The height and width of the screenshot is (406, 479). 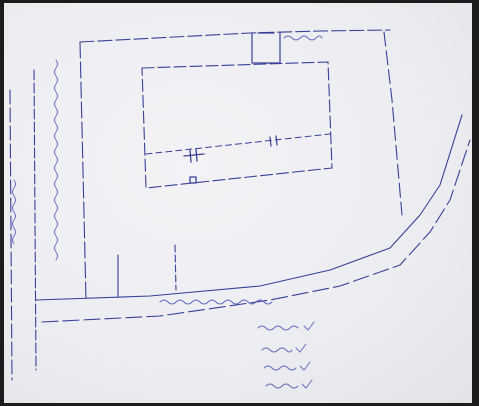 I want to click on plot-right-edge, so click(x=393, y=123).